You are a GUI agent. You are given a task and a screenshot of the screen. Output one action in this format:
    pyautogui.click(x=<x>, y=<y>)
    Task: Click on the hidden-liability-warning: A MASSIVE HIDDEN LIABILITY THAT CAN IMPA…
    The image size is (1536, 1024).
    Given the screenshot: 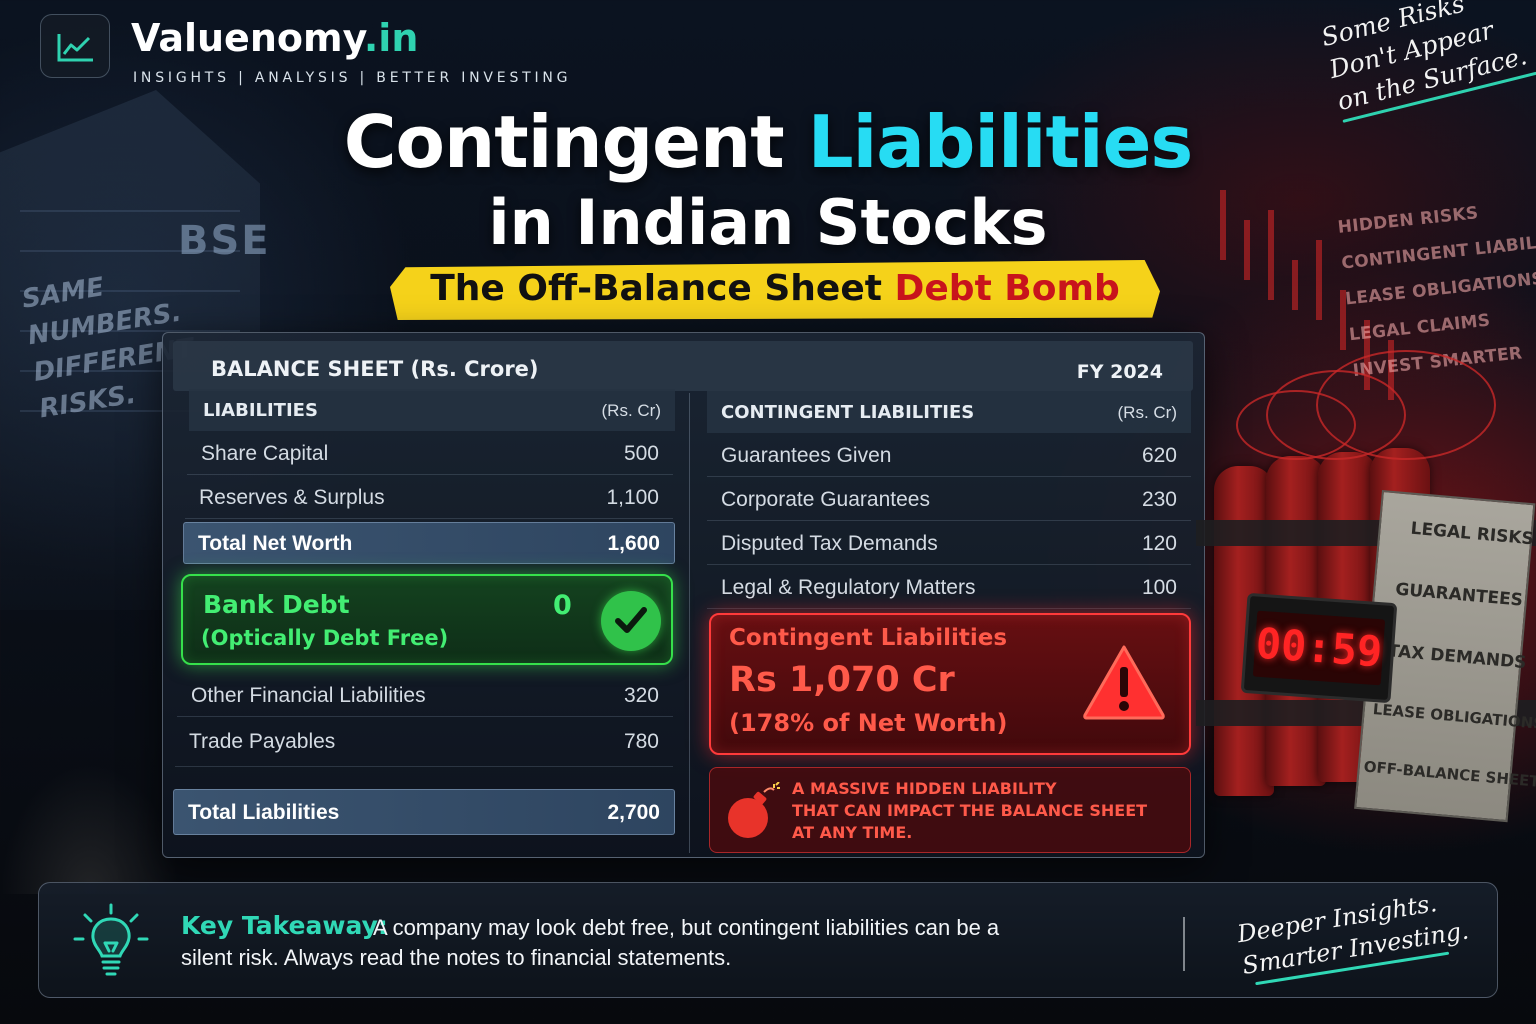 What is the action you would take?
    pyautogui.click(x=950, y=810)
    